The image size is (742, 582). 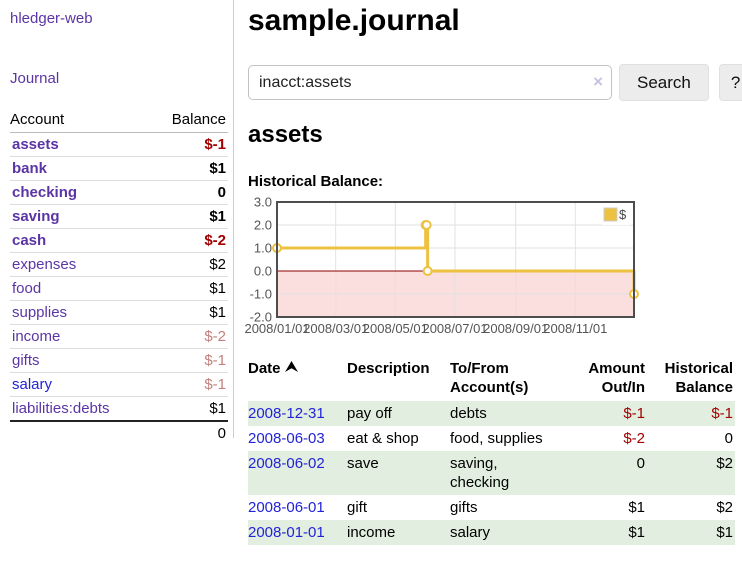 What do you see at coordinates (263, 248) in the screenshot?
I see `svg-text: 1.0` at bounding box center [263, 248].